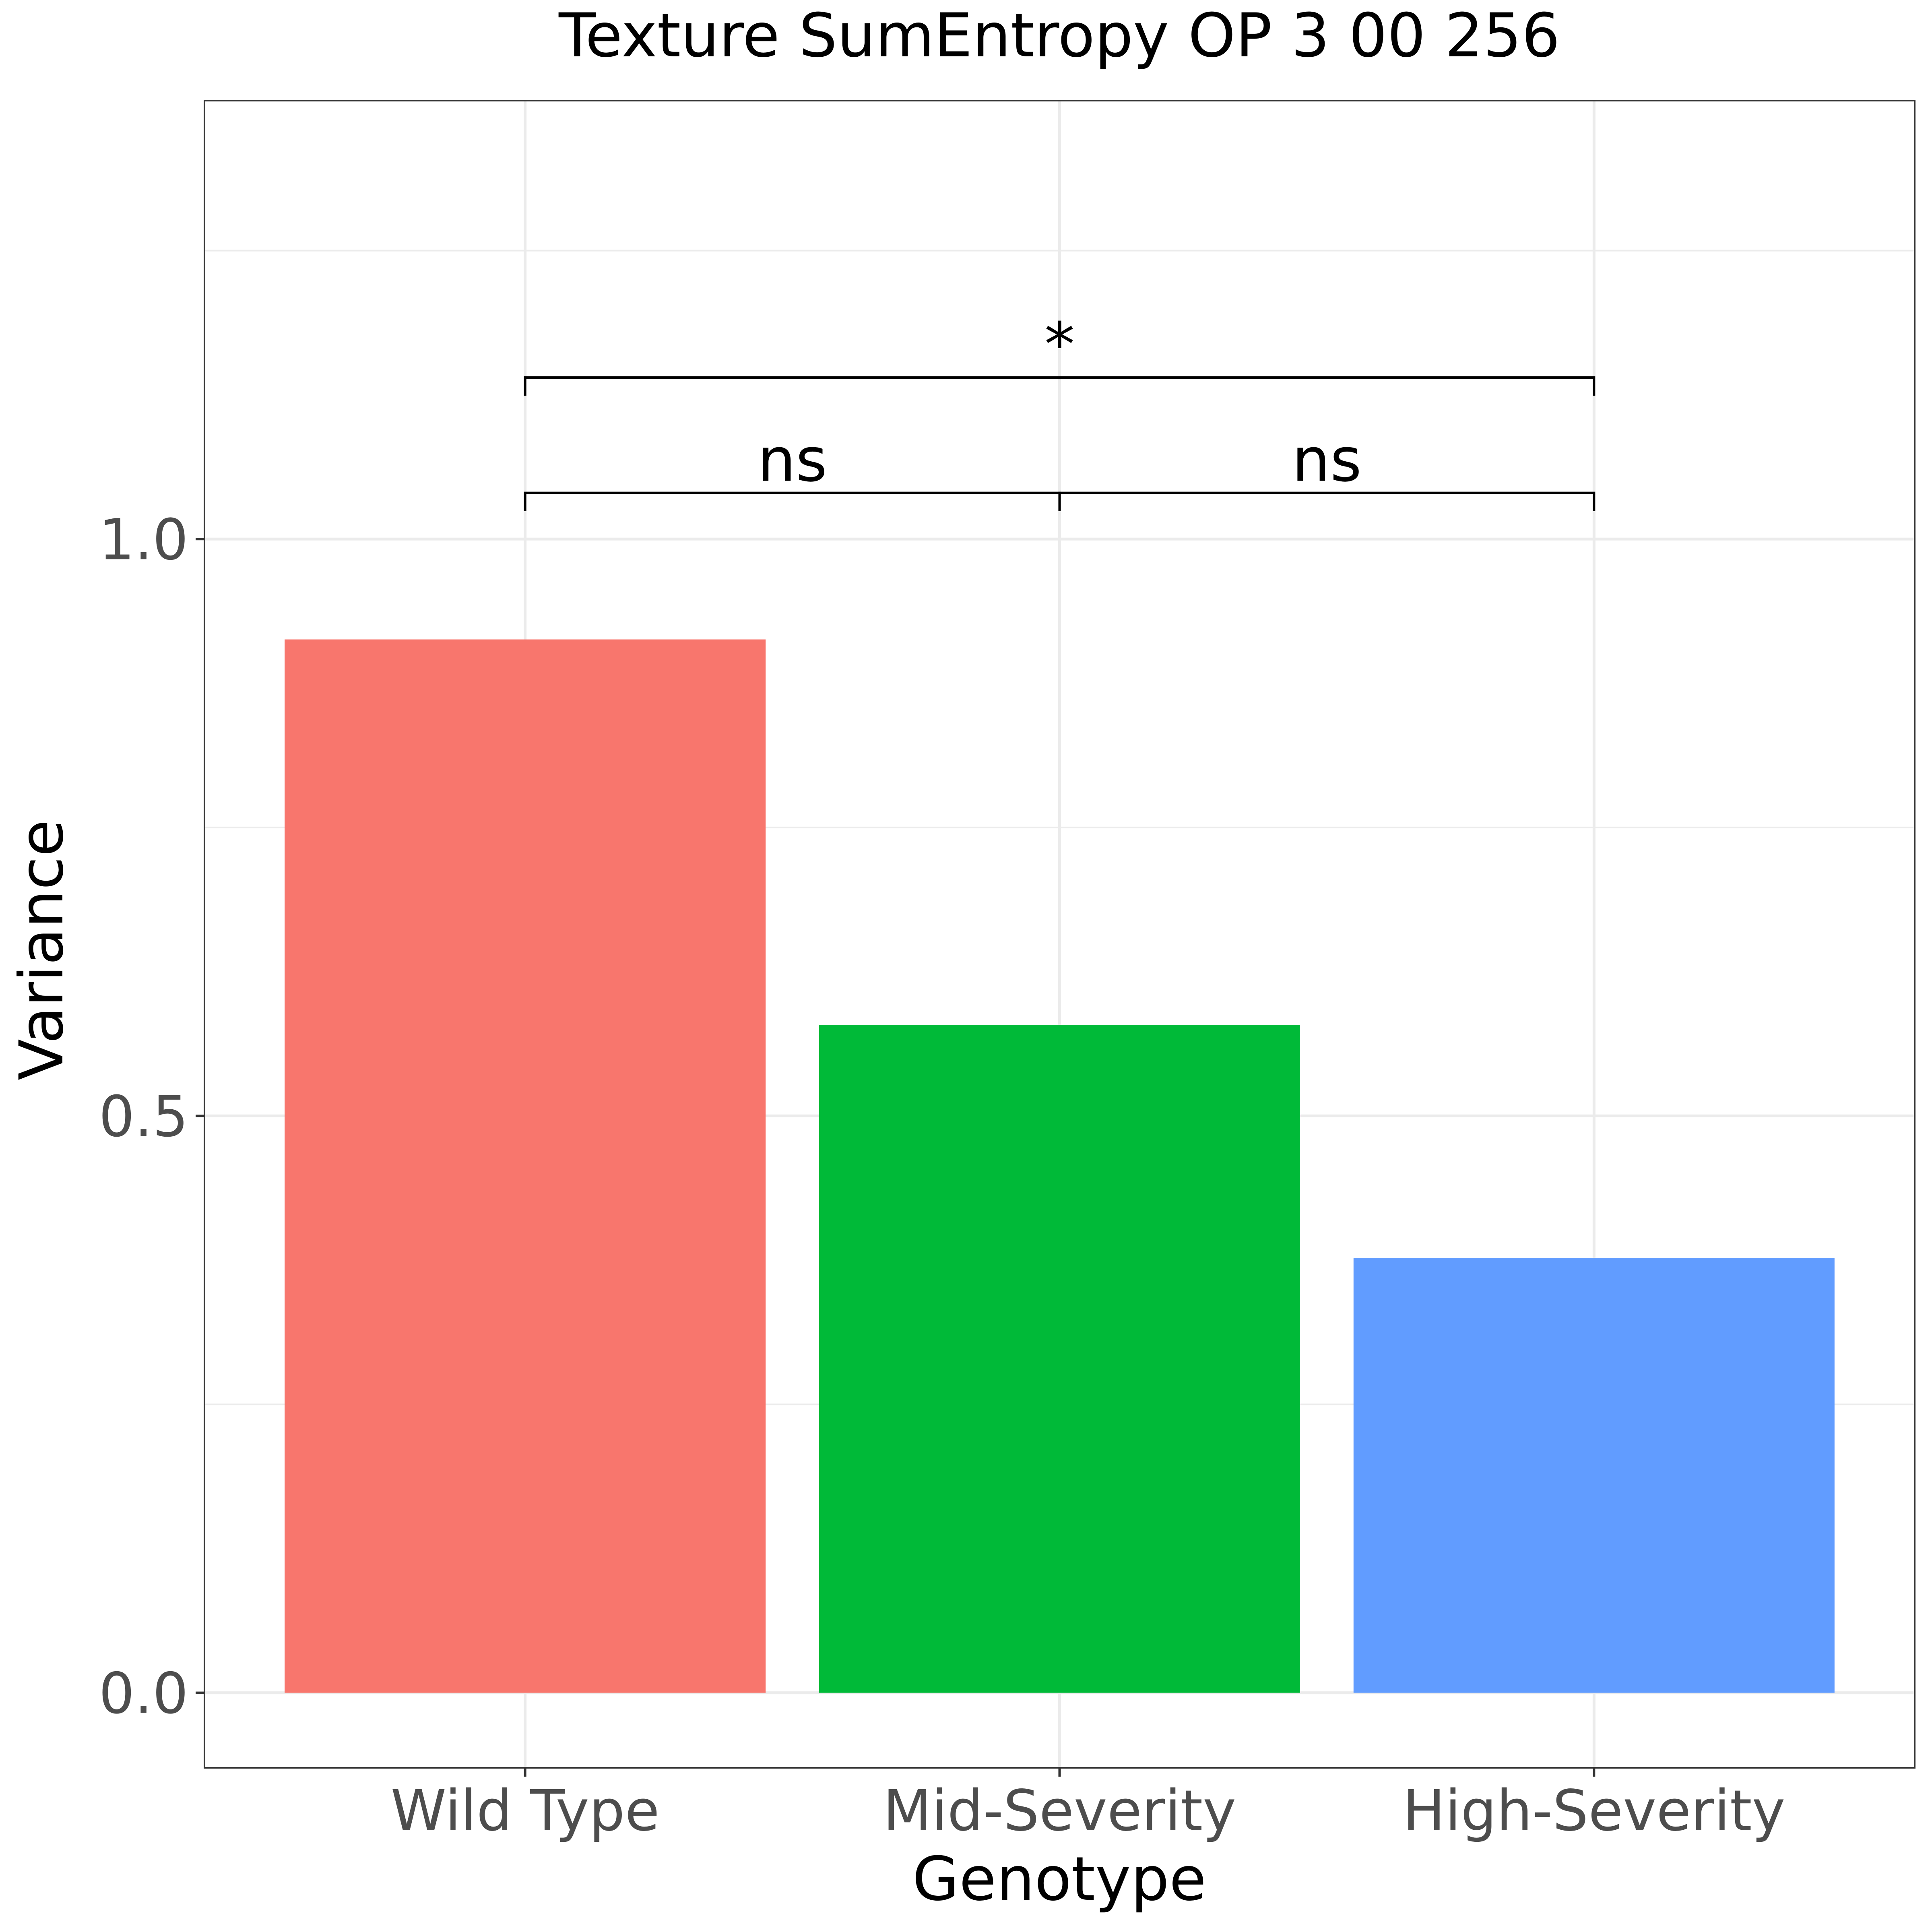 Image resolution: width=1932 pixels, height=1932 pixels. I want to click on bar-wild-type, so click(525, 1166).